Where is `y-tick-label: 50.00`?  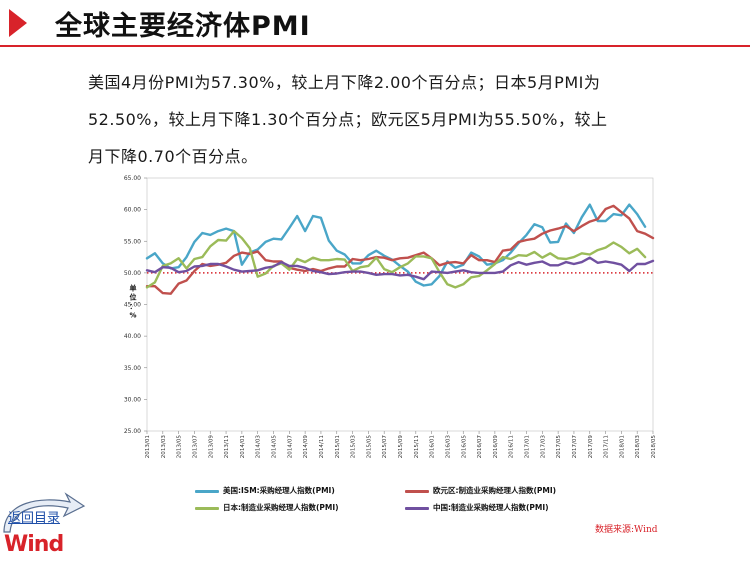
y-tick-label: 50.00 is located at coordinates (132, 273).